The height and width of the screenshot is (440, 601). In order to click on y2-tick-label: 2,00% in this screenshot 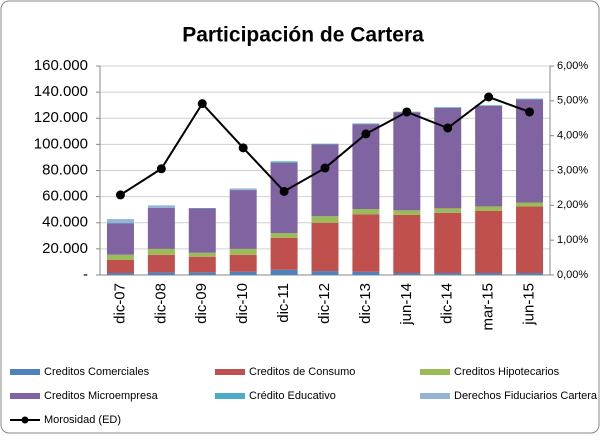, I will do `click(572, 205)`.